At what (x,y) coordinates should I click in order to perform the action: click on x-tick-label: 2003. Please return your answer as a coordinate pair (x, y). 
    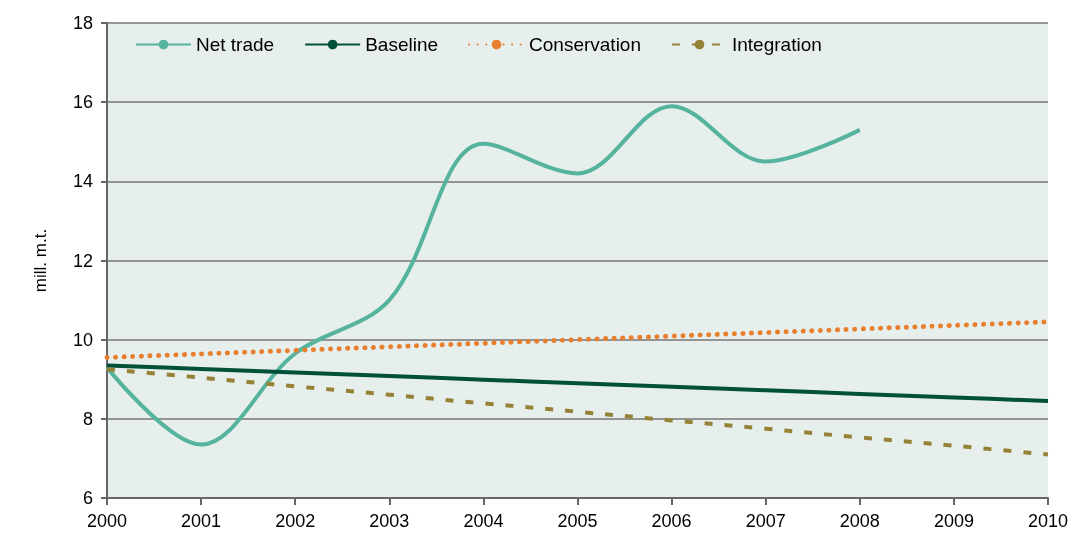
    Looking at the image, I should click on (389, 521).